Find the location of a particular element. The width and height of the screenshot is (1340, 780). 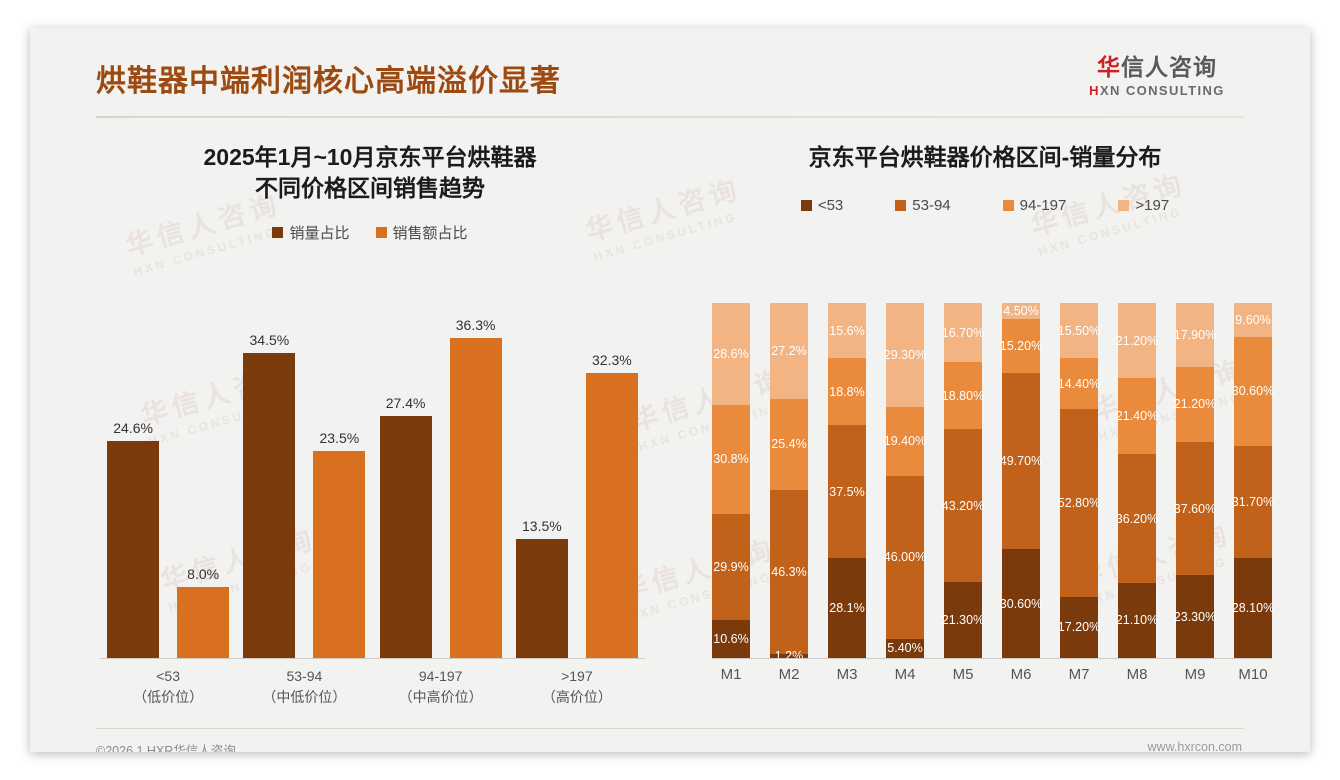

stacked-bar: 4.50% 15.20% 49.70% 30.60% is located at coordinates (1021, 480).